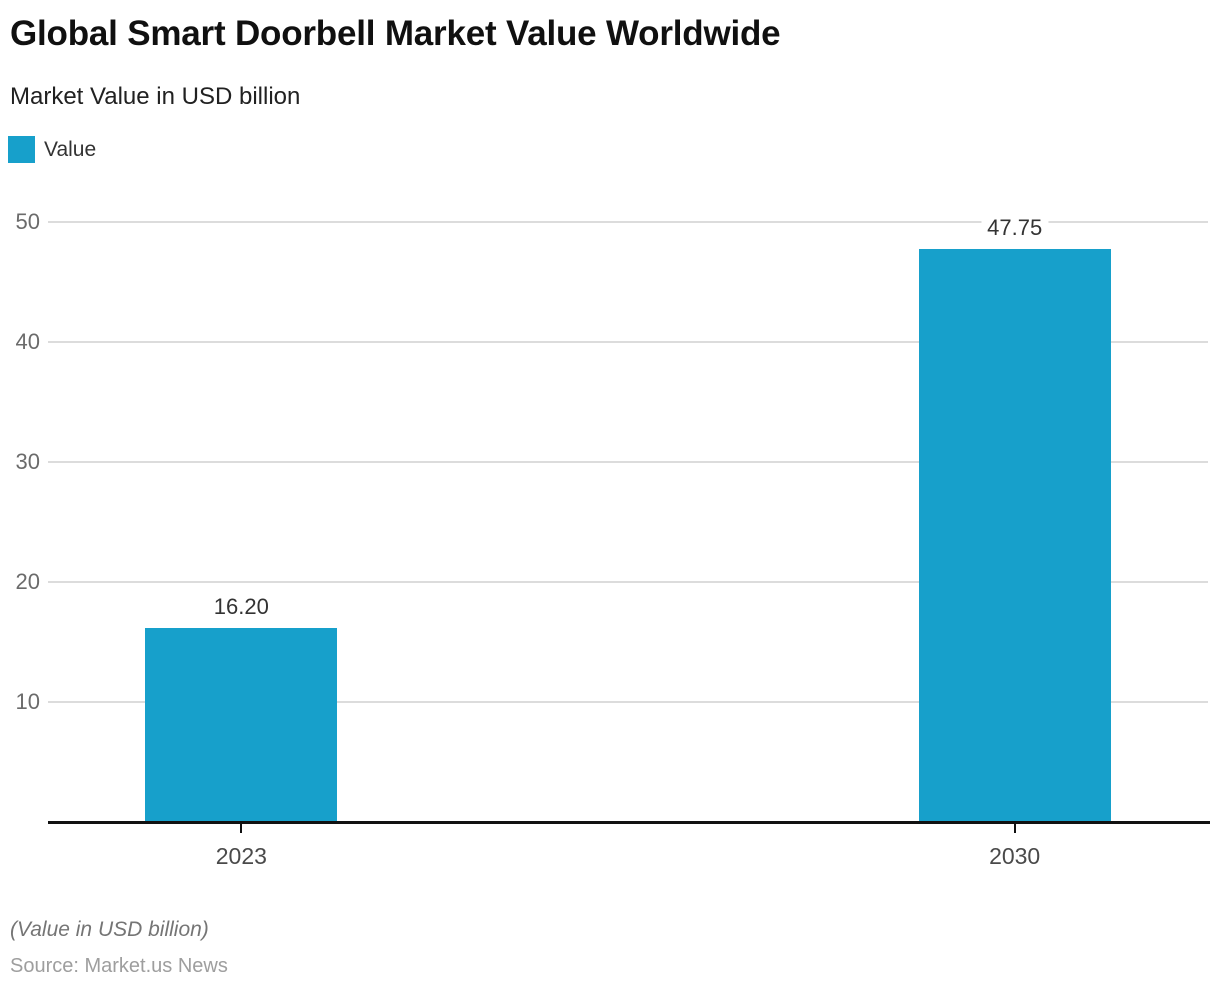 This screenshot has height=994, width=1220. What do you see at coordinates (109, 929) in the screenshot?
I see `value-unit-note: (Value in USD billion)` at bounding box center [109, 929].